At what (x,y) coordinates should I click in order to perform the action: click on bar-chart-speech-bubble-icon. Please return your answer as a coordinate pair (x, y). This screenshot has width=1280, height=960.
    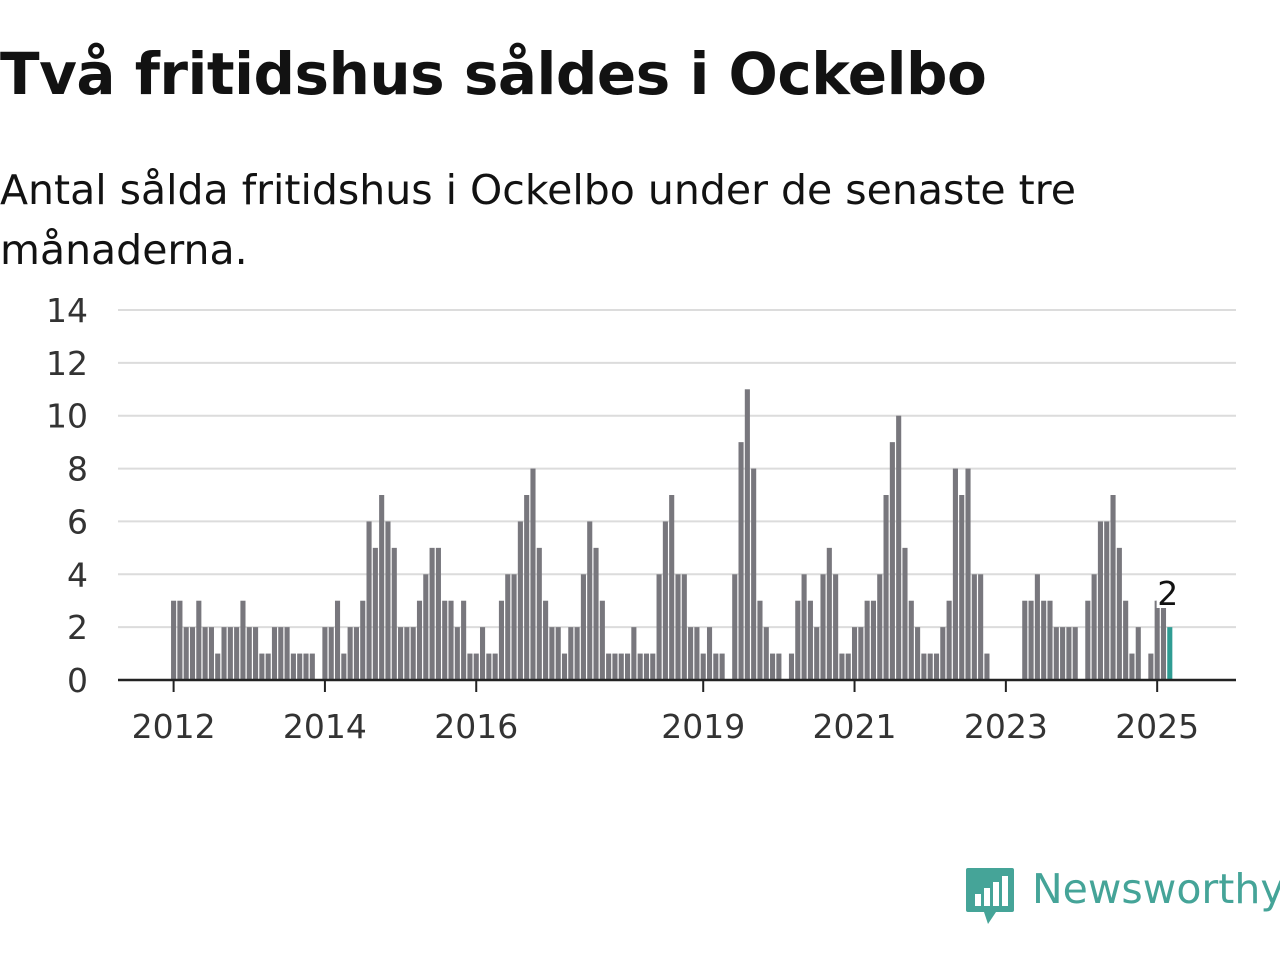
    Looking at the image, I should click on (990, 896).